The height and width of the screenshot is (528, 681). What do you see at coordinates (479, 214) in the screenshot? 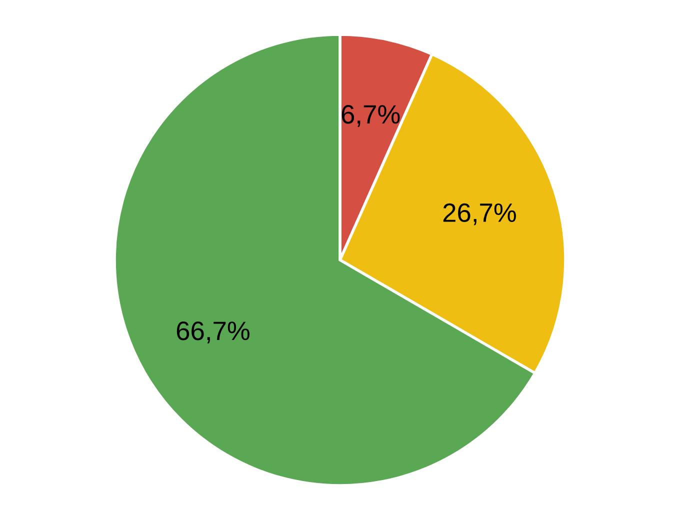
I see `data-label: 26,7%` at bounding box center [479, 214].